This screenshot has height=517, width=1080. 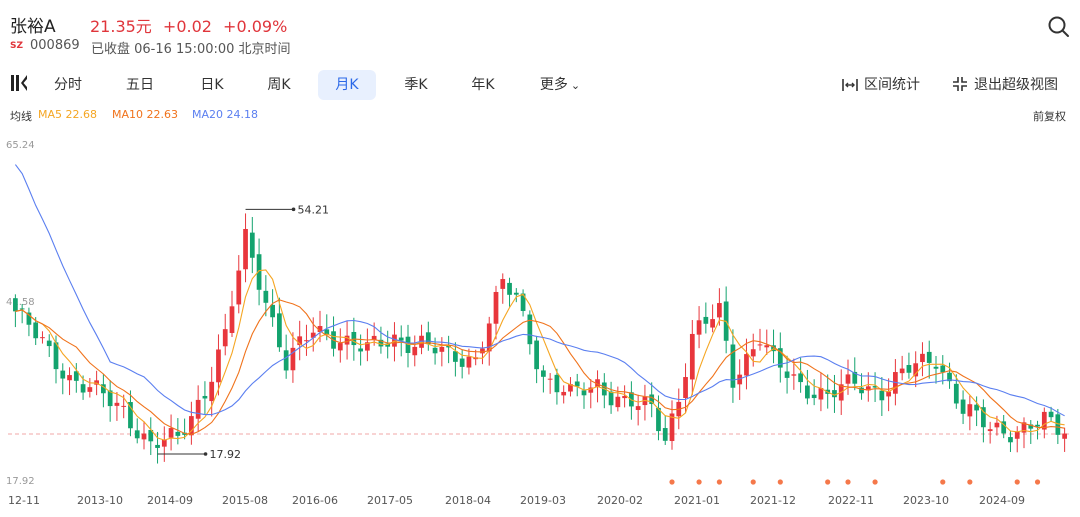 What do you see at coordinates (1005, 85) in the screenshot?
I see `exit-fullscreen-button: 退出超级视图` at bounding box center [1005, 85].